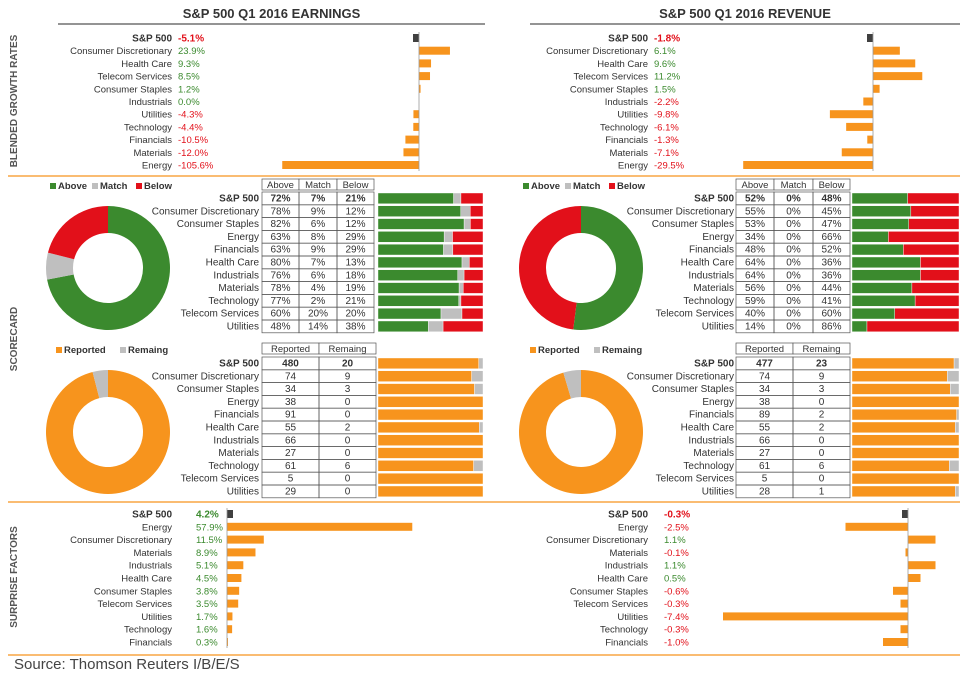  What do you see at coordinates (755, 199) in the screenshot?
I see `cell-sandp-500-above: 52%` at bounding box center [755, 199].